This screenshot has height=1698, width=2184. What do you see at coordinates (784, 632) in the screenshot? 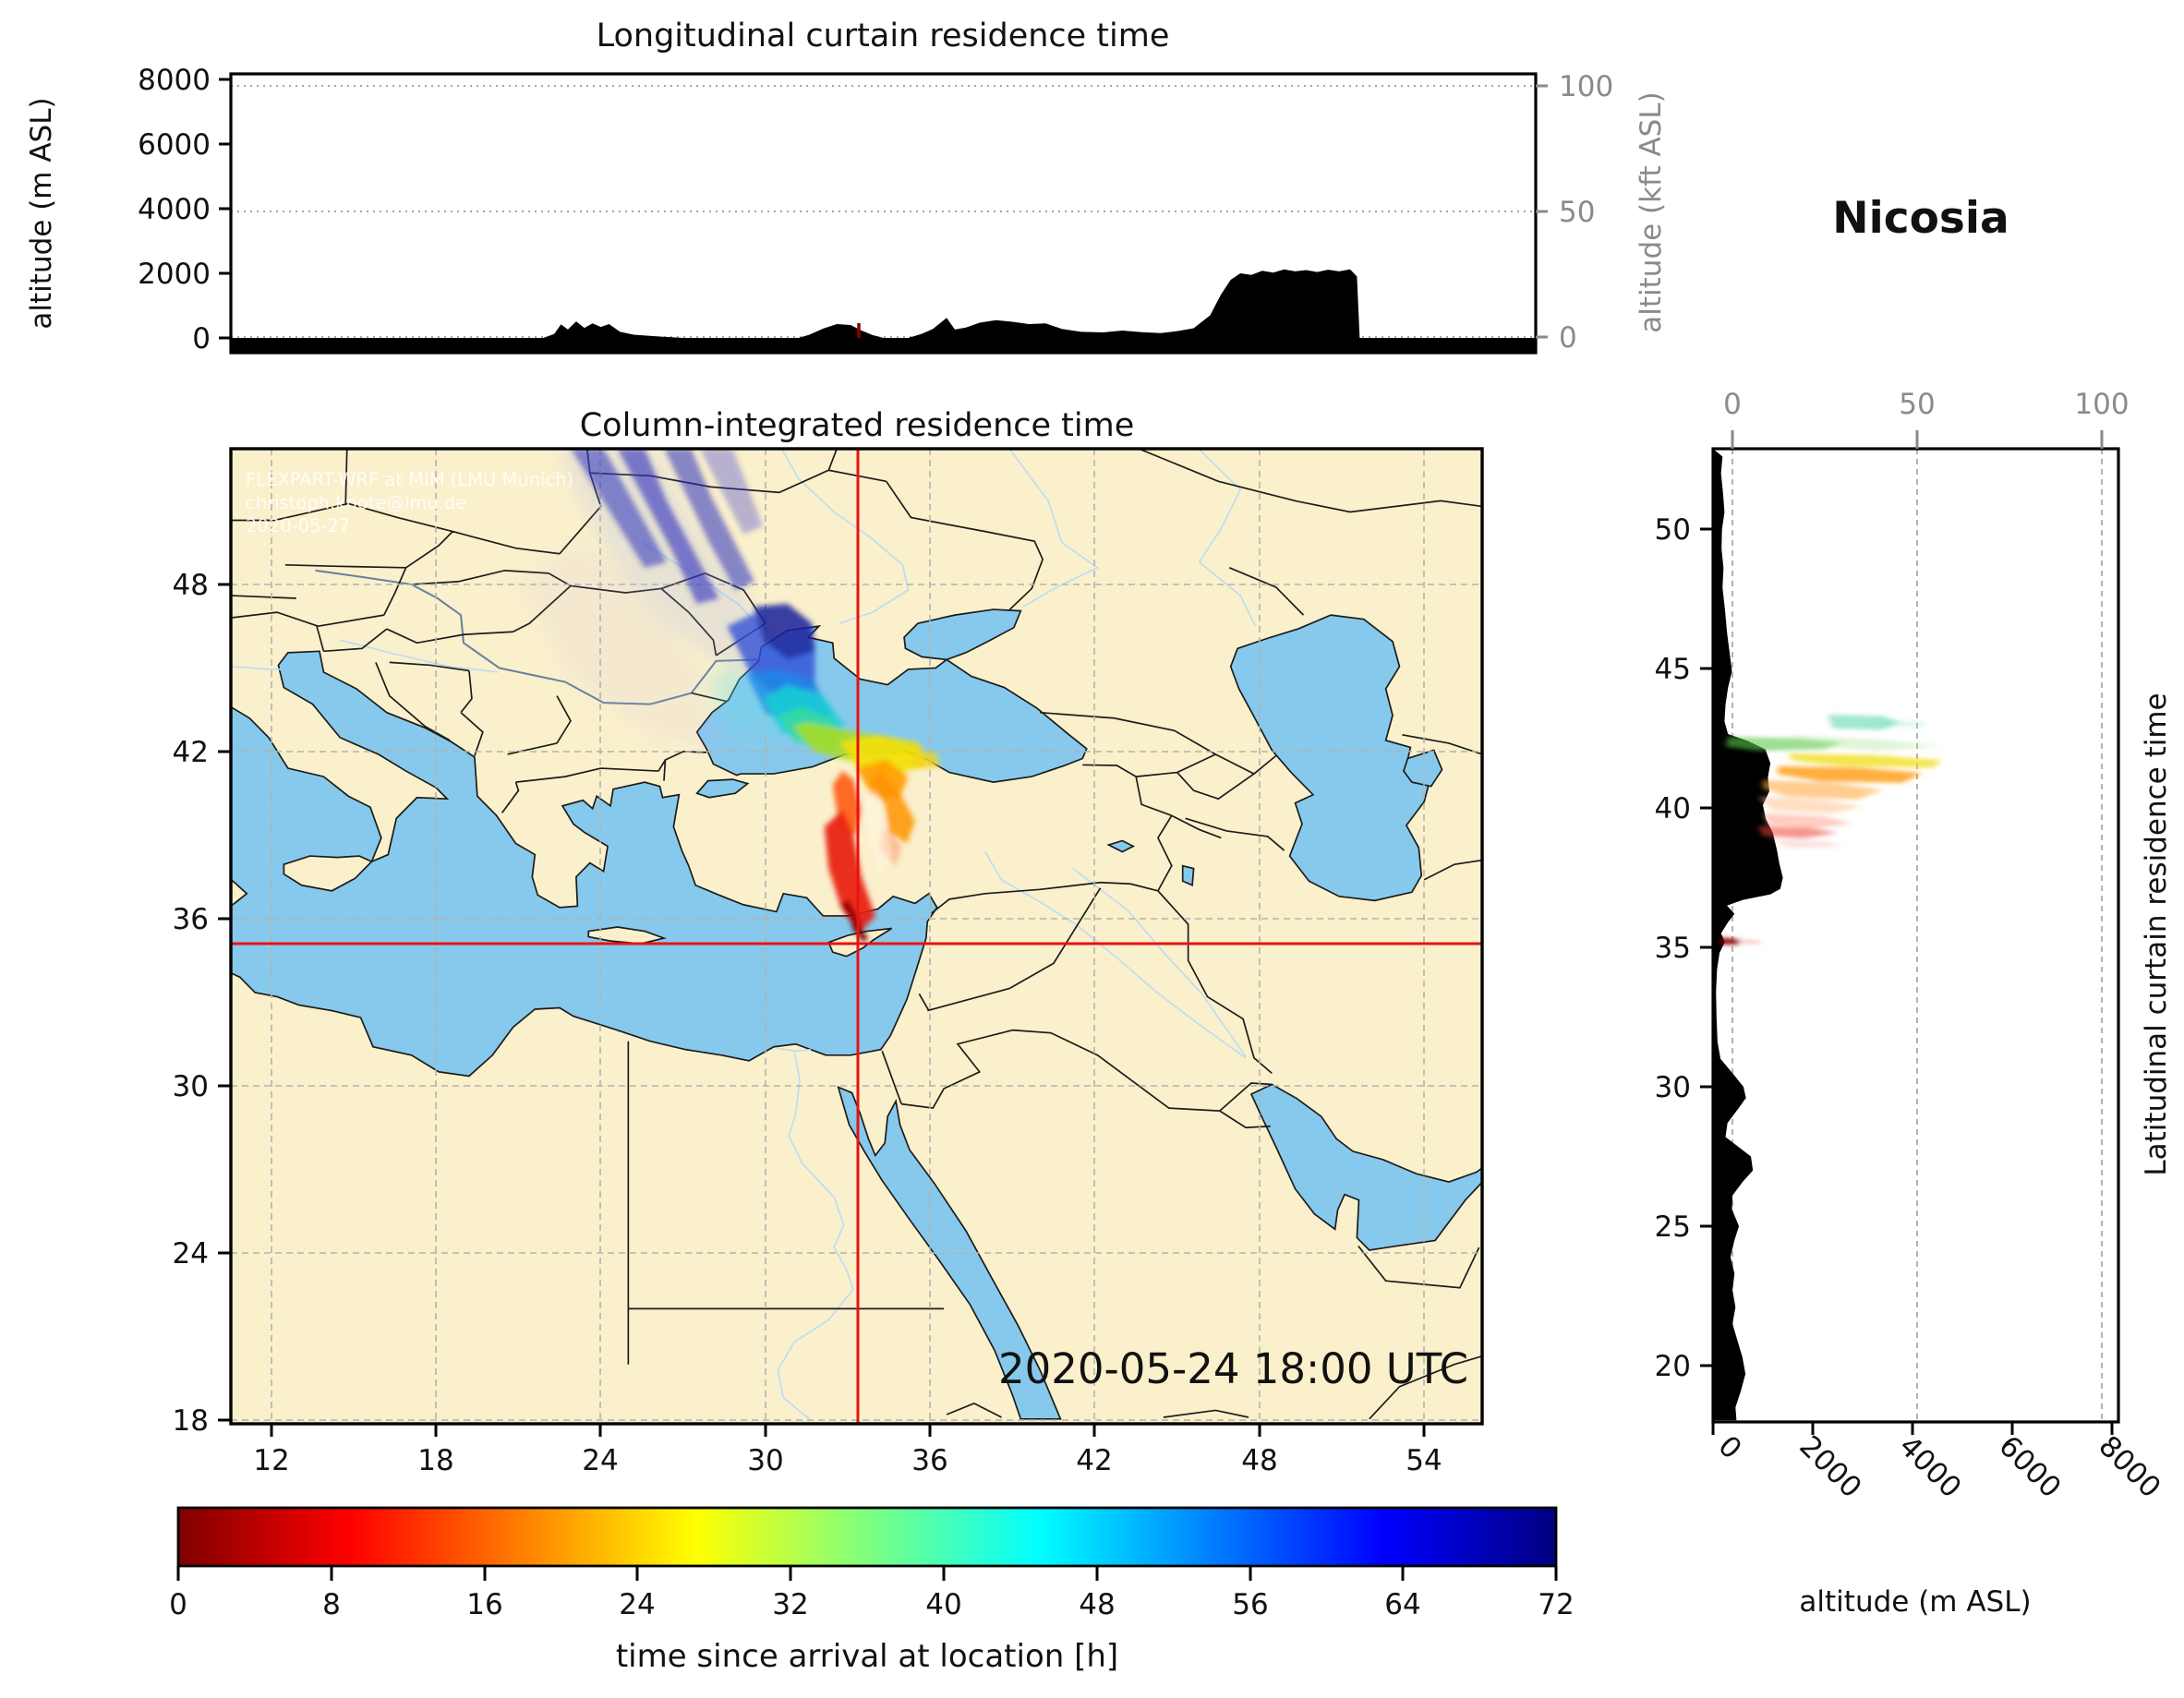
I see `plume-dark-navy-knot` at bounding box center [784, 632].